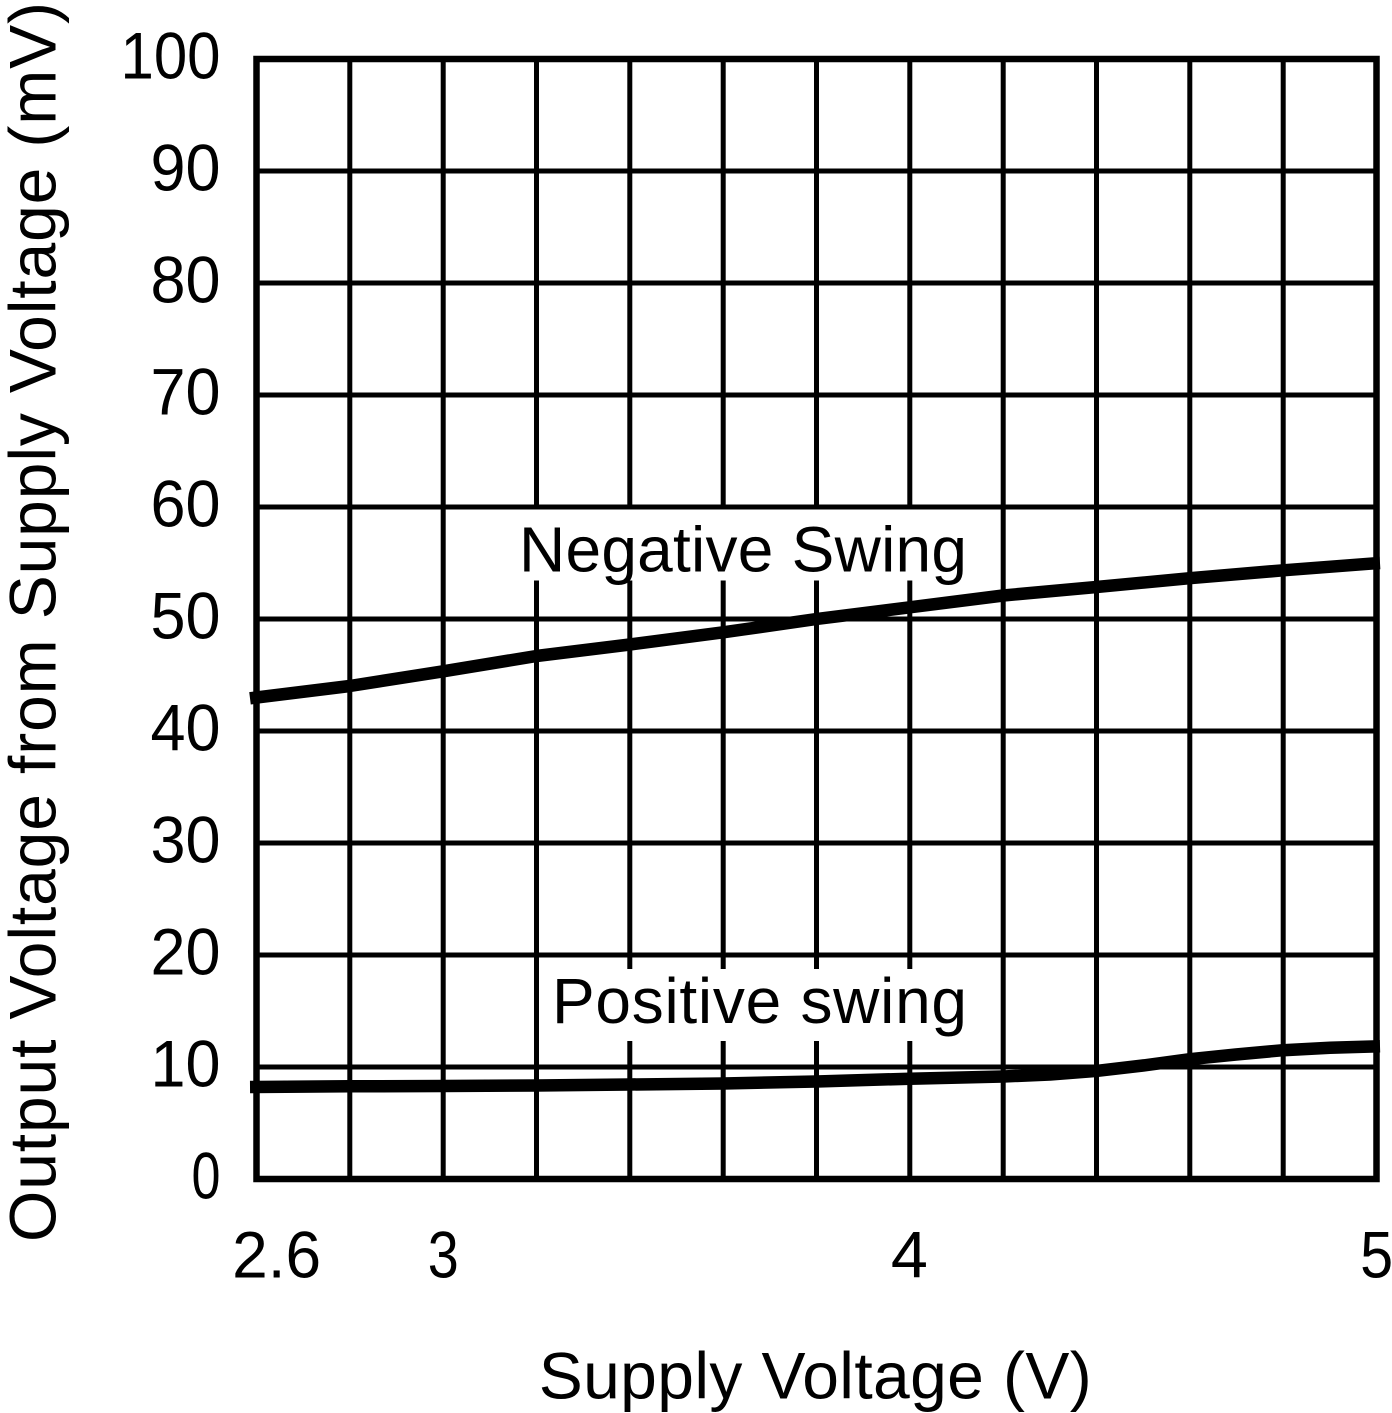 The image size is (1392, 1413). I want to click on svg-text: 70, so click(186, 392).